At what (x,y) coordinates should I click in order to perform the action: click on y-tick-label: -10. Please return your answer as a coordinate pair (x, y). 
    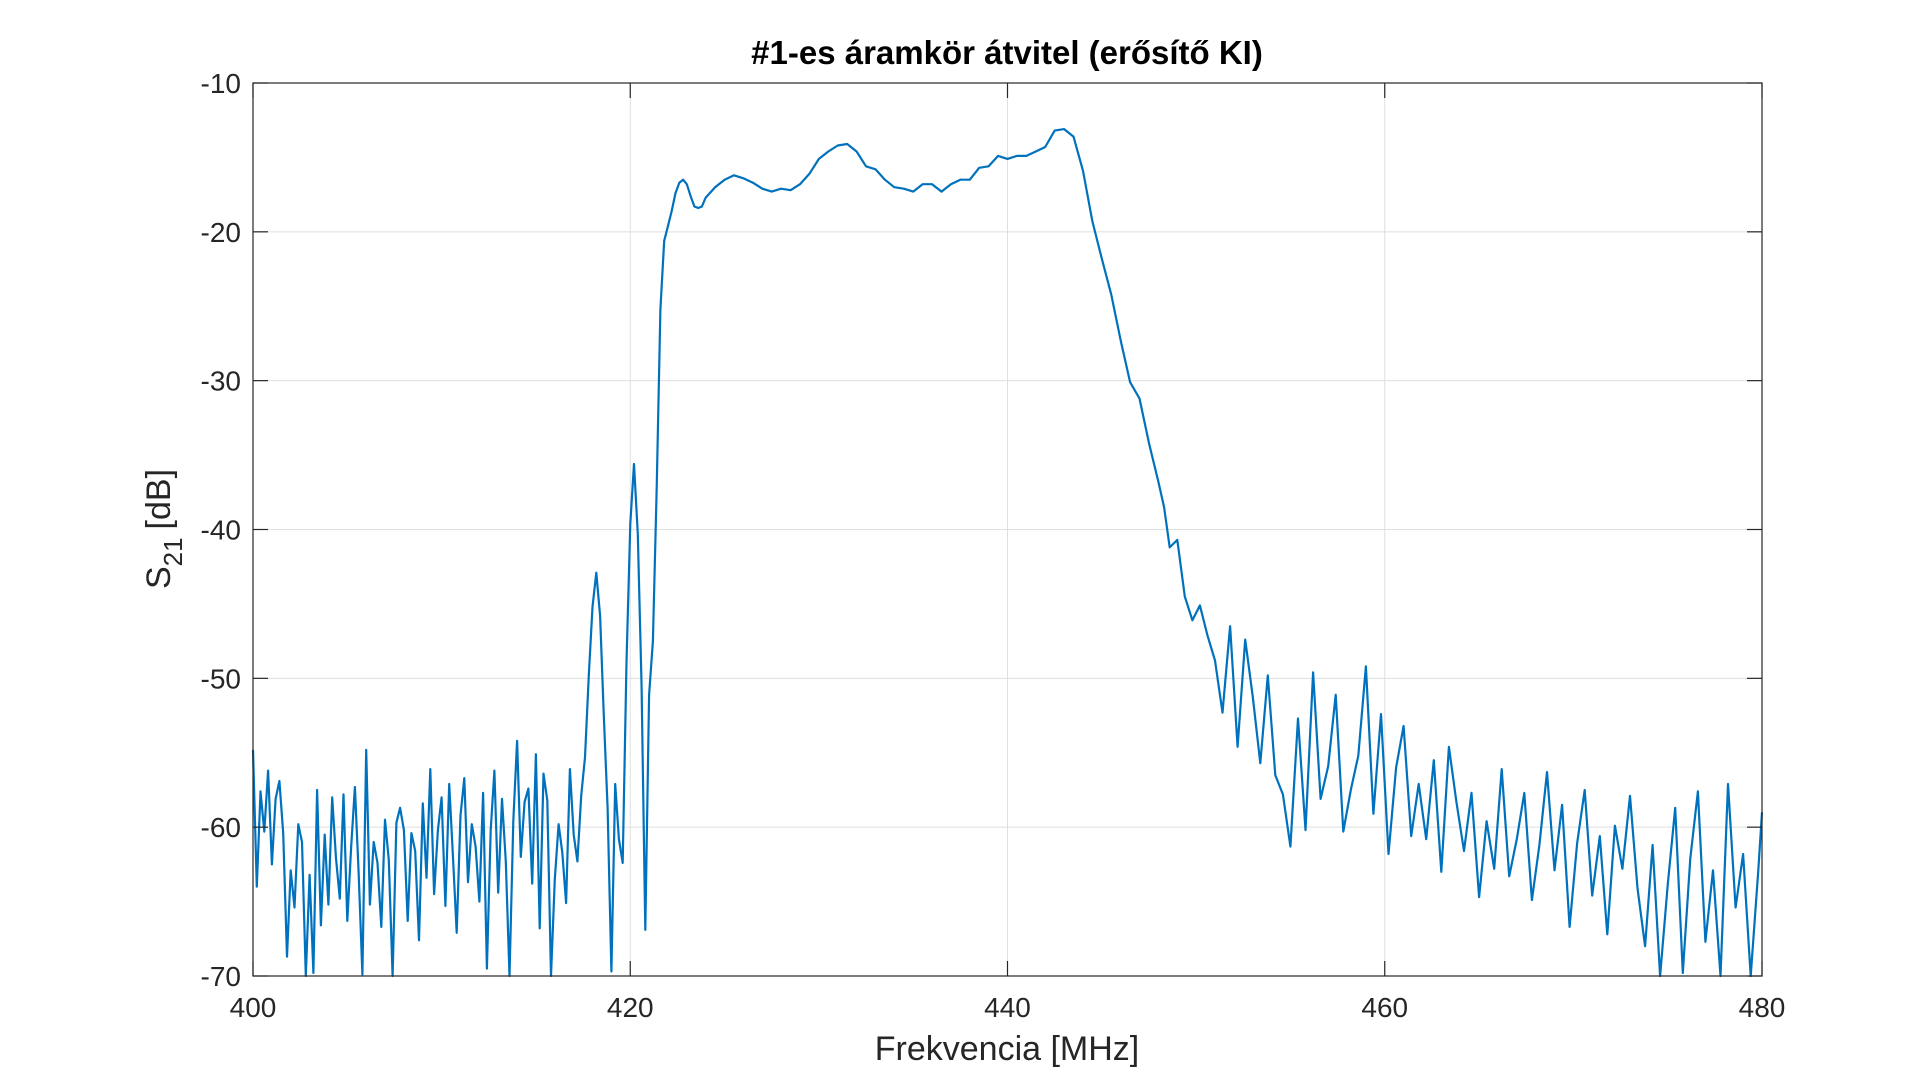
    Looking at the image, I should click on (221, 83).